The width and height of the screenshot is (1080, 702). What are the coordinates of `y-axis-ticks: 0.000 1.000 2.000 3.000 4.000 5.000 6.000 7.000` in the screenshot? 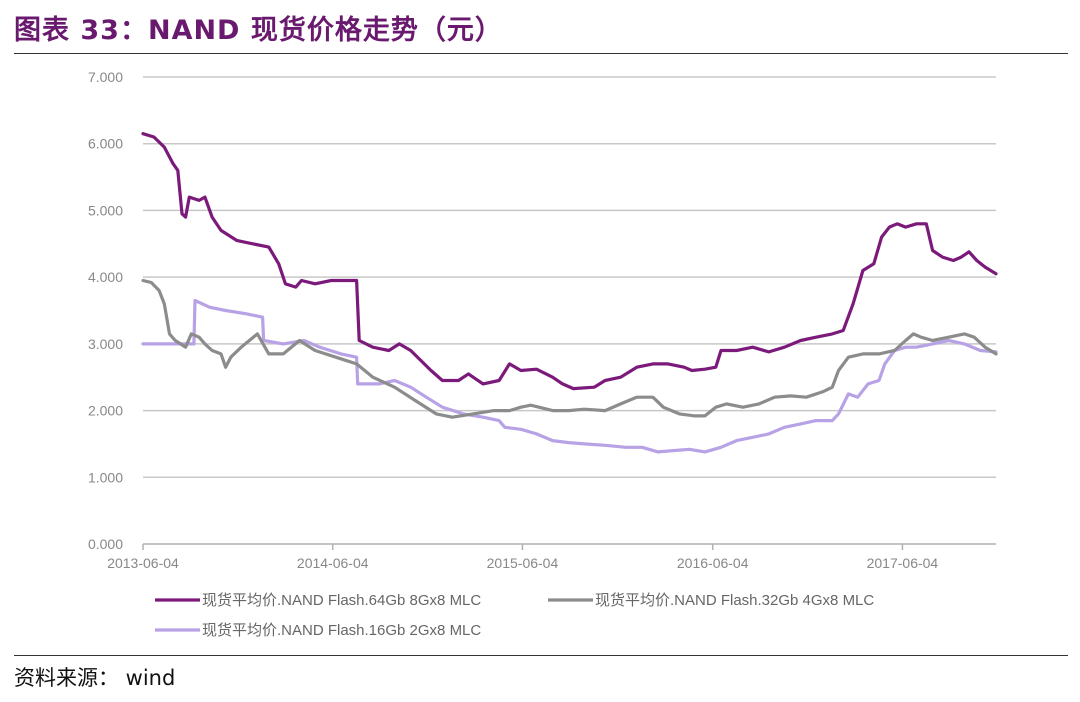 It's located at (105, 310).